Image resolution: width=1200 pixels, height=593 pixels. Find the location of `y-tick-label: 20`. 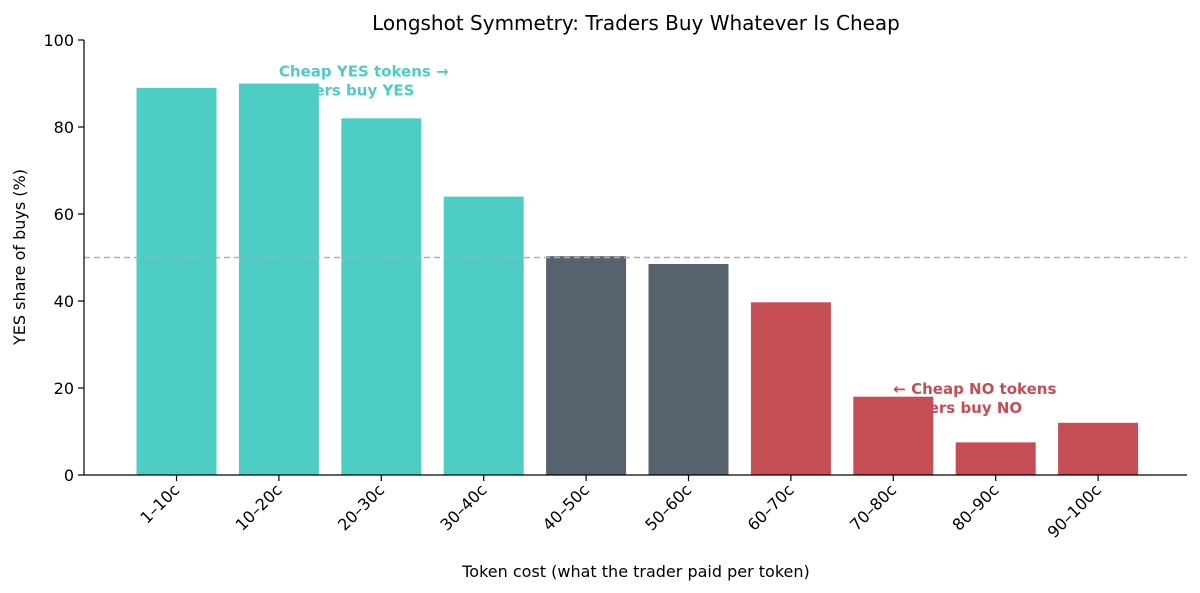

y-tick-label: 20 is located at coordinates (64, 388).